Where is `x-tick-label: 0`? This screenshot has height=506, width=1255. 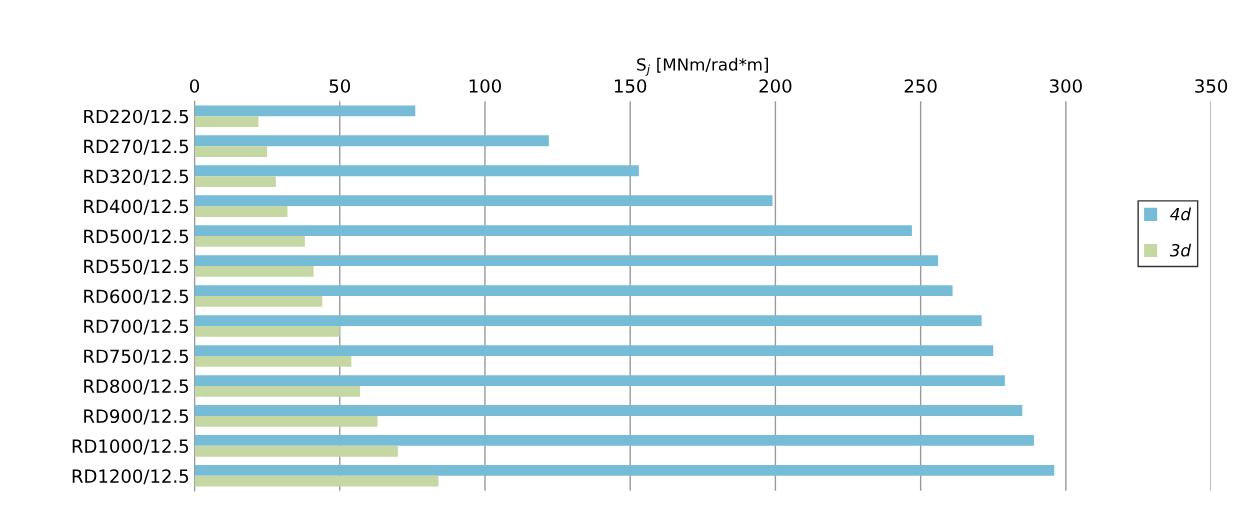 x-tick-label: 0 is located at coordinates (194, 86).